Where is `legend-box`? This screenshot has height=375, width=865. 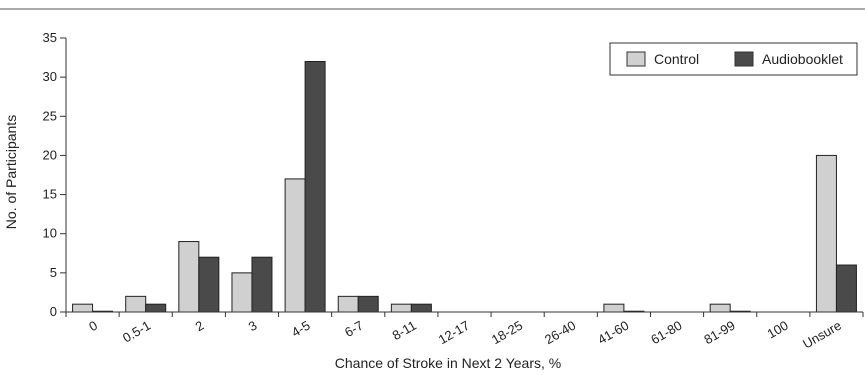 legend-box is located at coordinates (733, 59).